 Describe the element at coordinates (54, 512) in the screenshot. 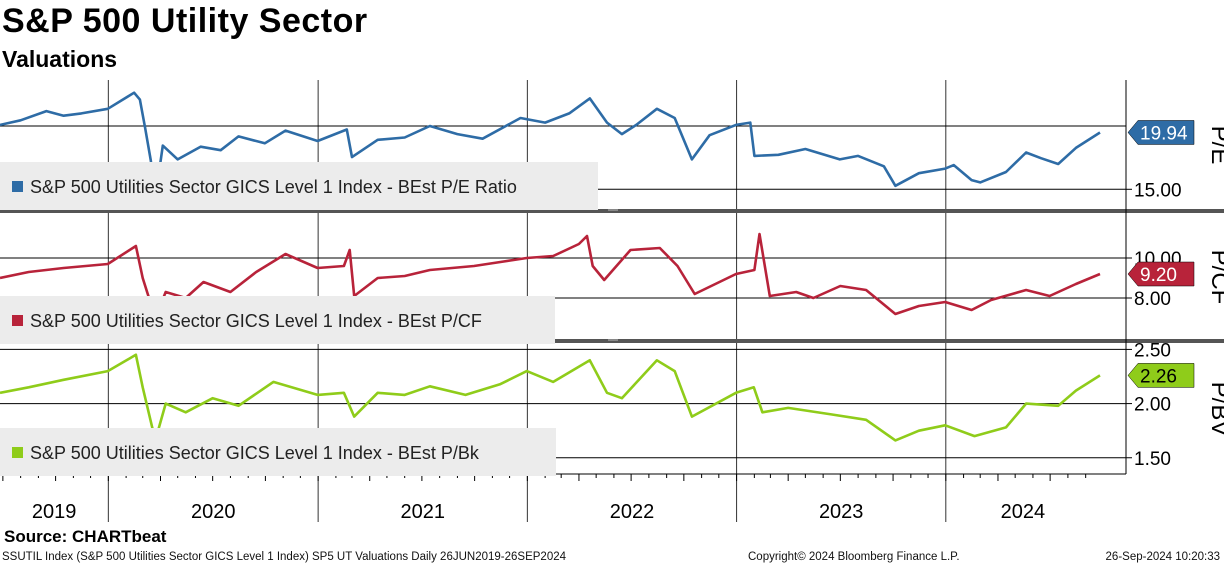

I see `x-tick-label: 2019` at that location.